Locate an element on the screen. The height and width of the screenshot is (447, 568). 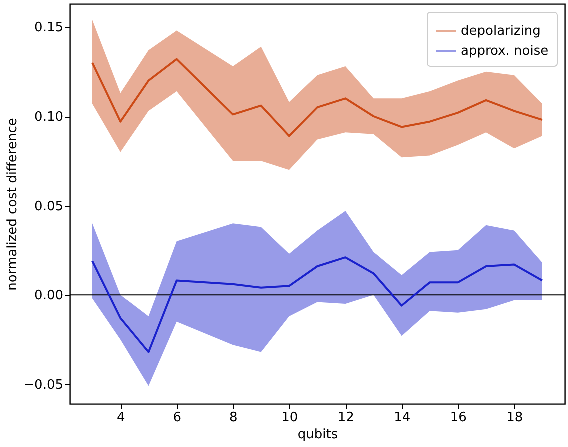
x-tick-label: 8 is located at coordinates (233, 418).